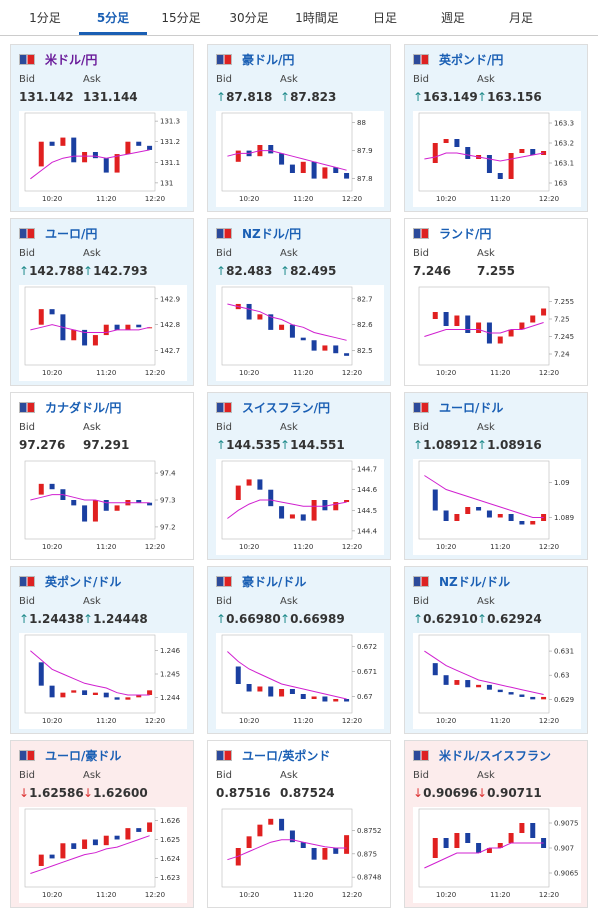  I want to click on bid-value: ↓0.90696, so click(445, 793).